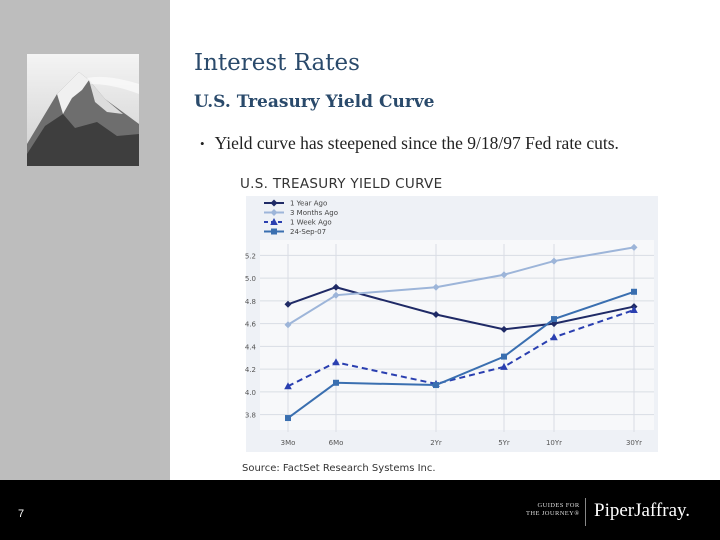 Image resolution: width=720 pixels, height=540 pixels. Describe the element at coordinates (274, 212) in the screenshot. I see `legend-marker-3-months-ago` at that location.